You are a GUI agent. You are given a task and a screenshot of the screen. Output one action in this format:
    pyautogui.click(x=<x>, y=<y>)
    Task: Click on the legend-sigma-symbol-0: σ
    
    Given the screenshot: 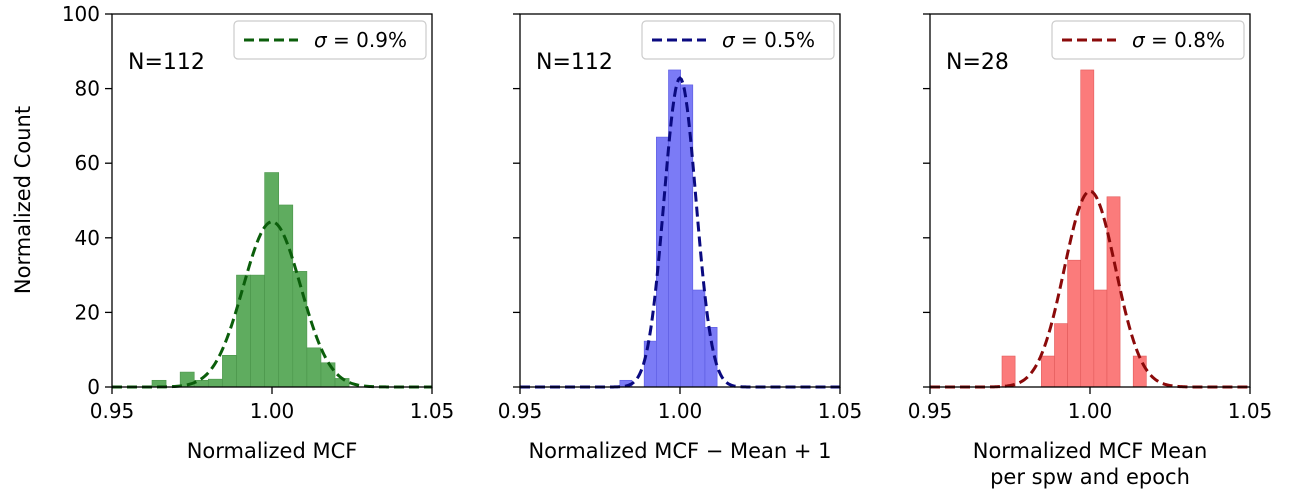 What is the action you would take?
    pyautogui.click(x=323, y=40)
    